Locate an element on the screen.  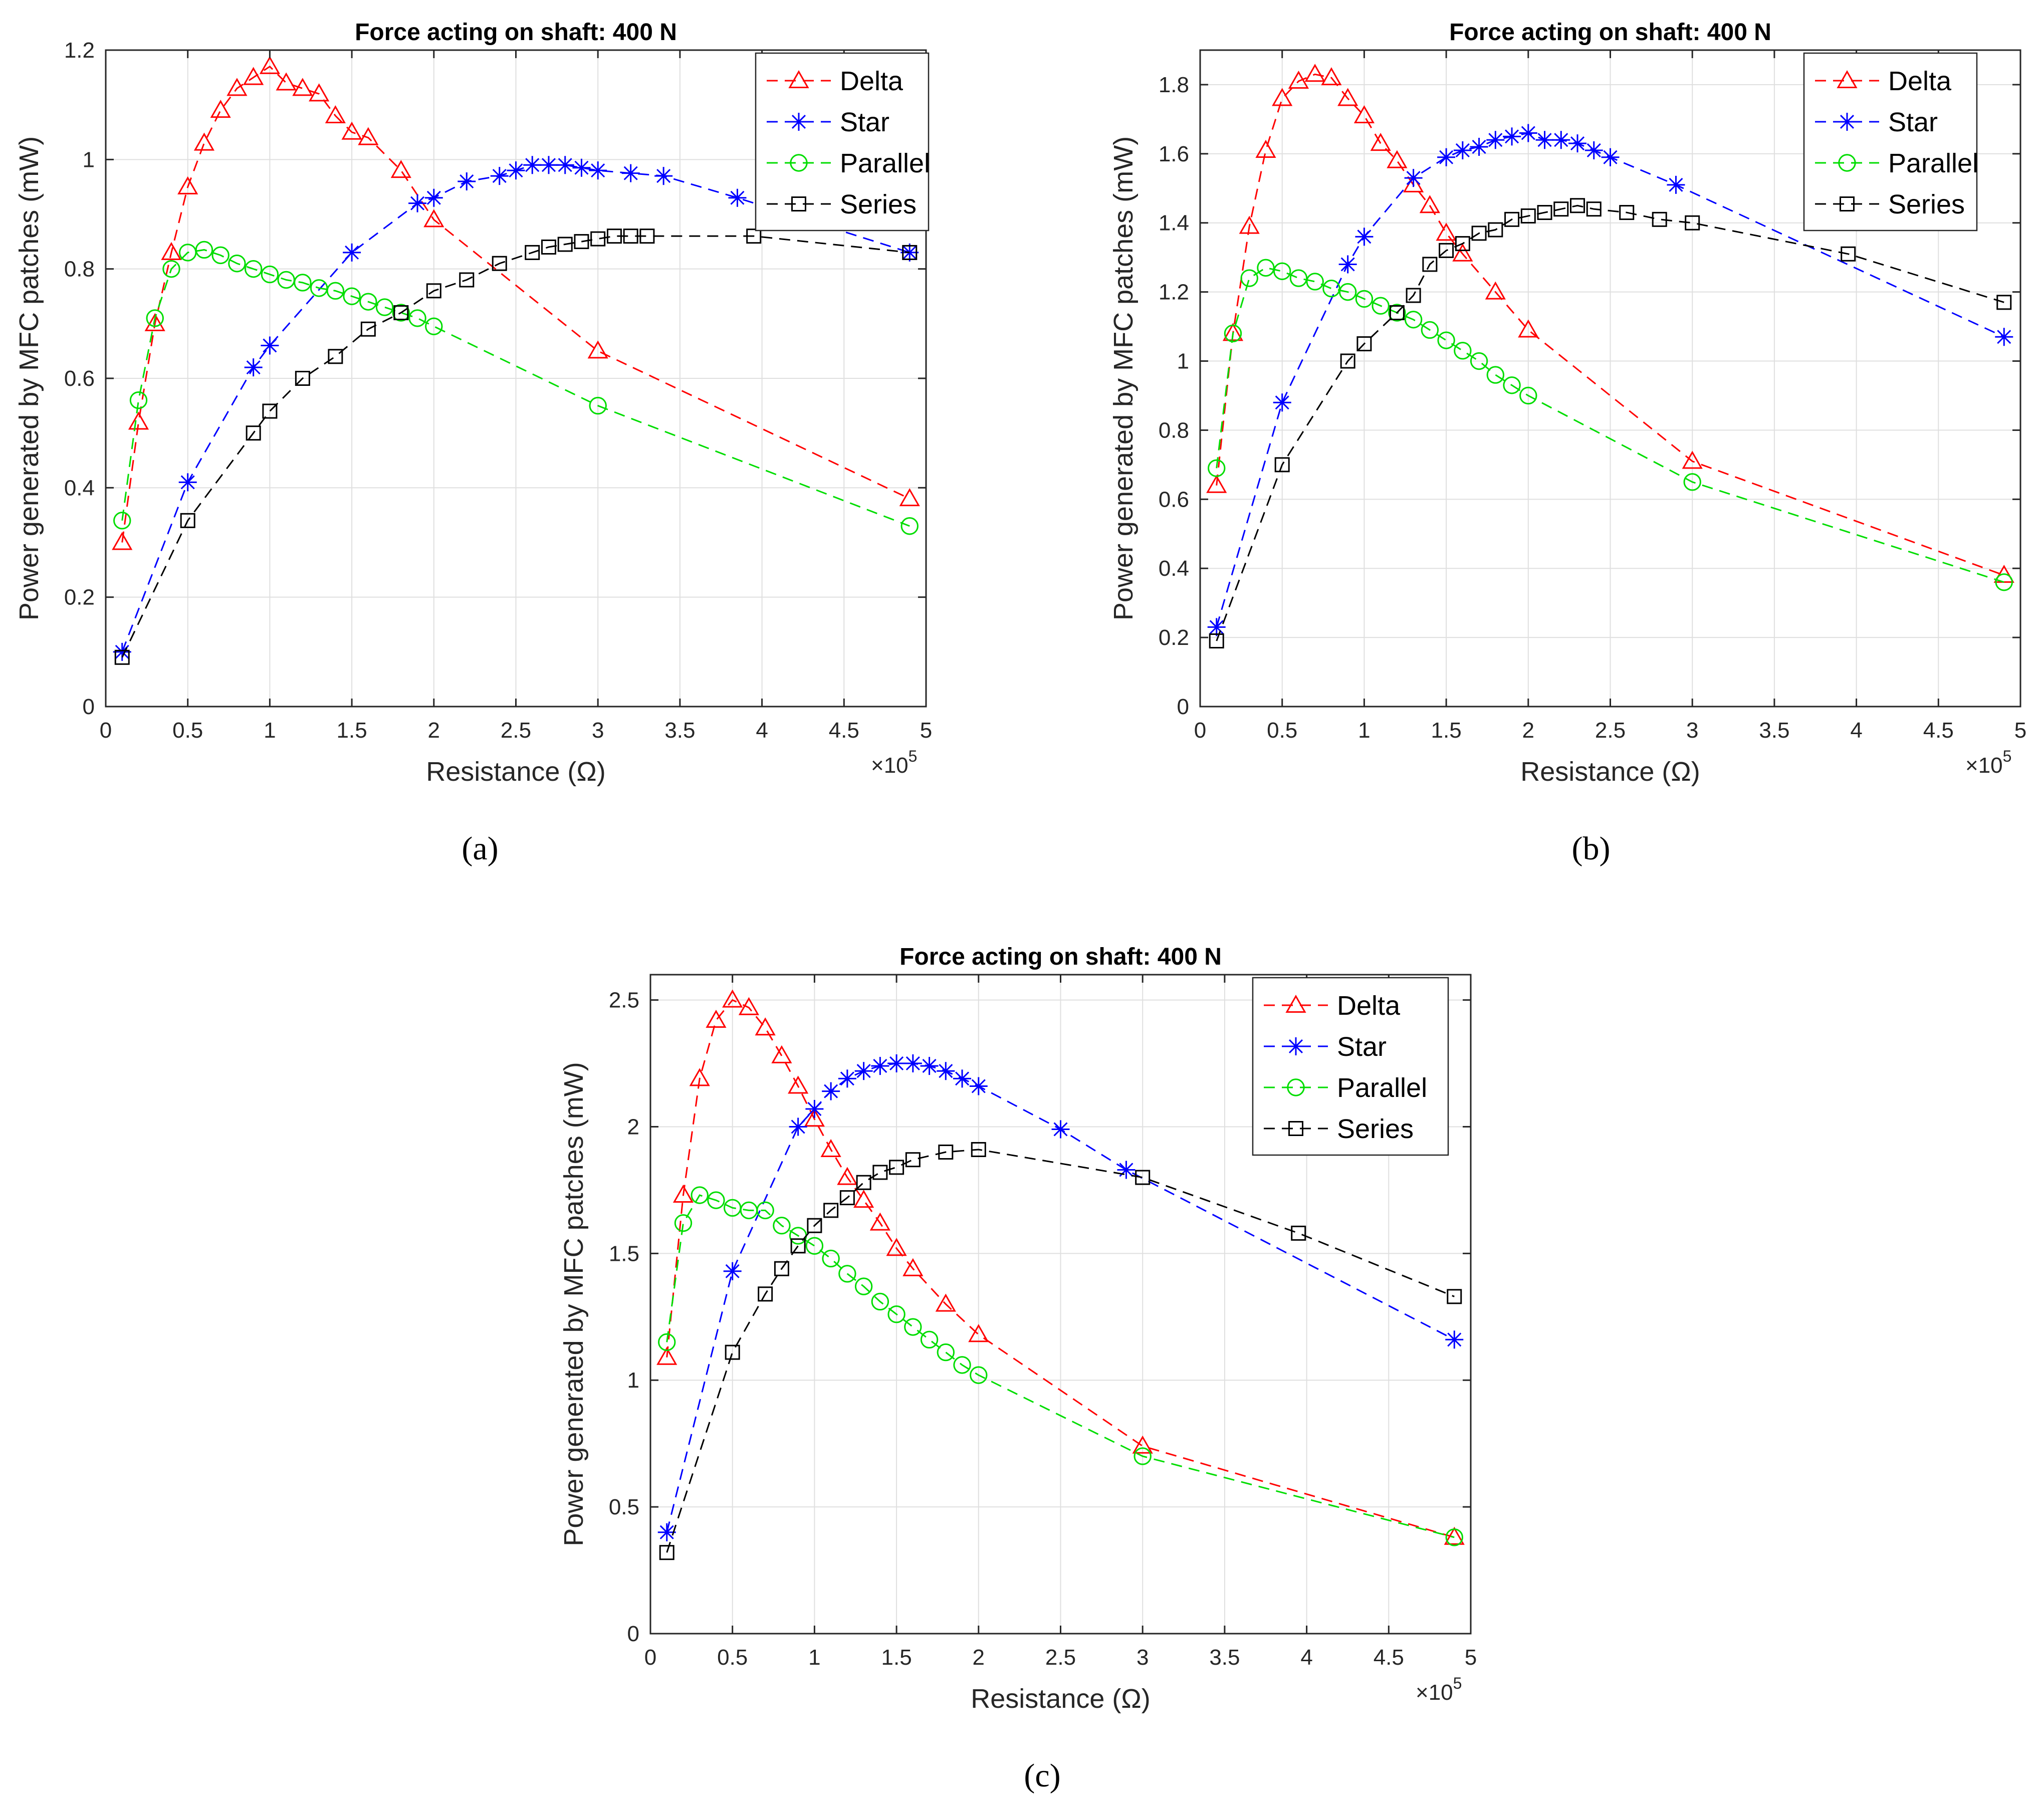
x-tick-label: 4 is located at coordinates (762, 730).